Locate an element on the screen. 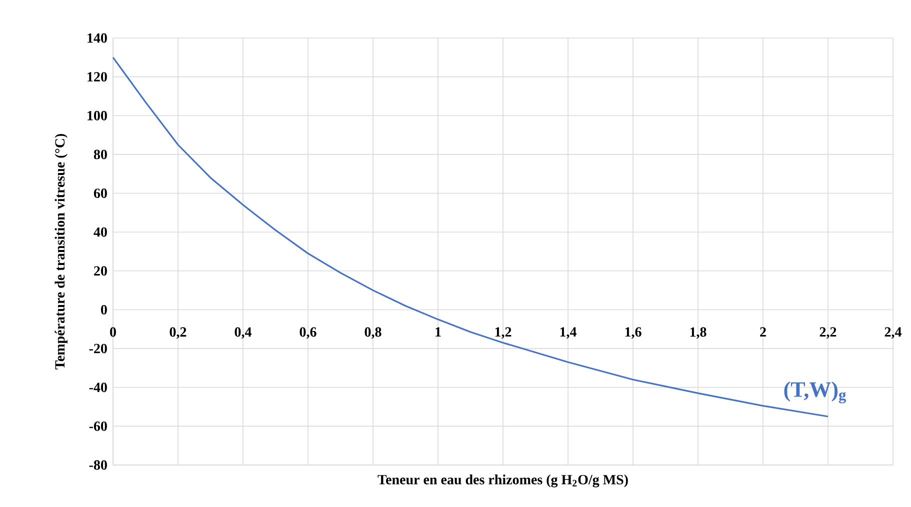 The height and width of the screenshot is (507, 911). x-tick-label: 1,4 is located at coordinates (568, 333).